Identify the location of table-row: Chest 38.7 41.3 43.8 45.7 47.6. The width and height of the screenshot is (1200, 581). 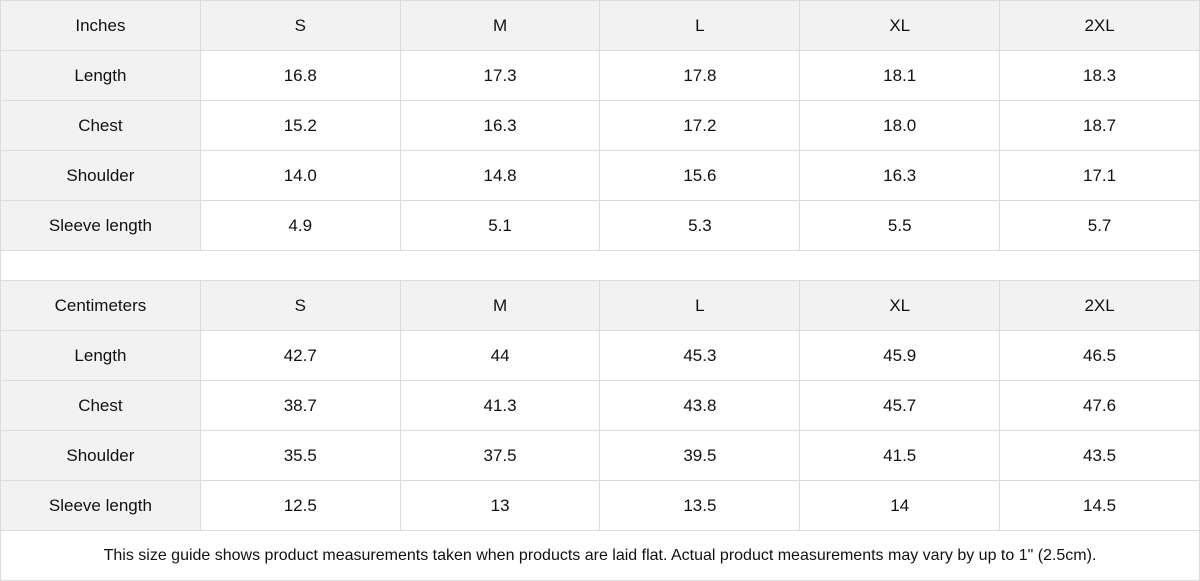
(600, 405).